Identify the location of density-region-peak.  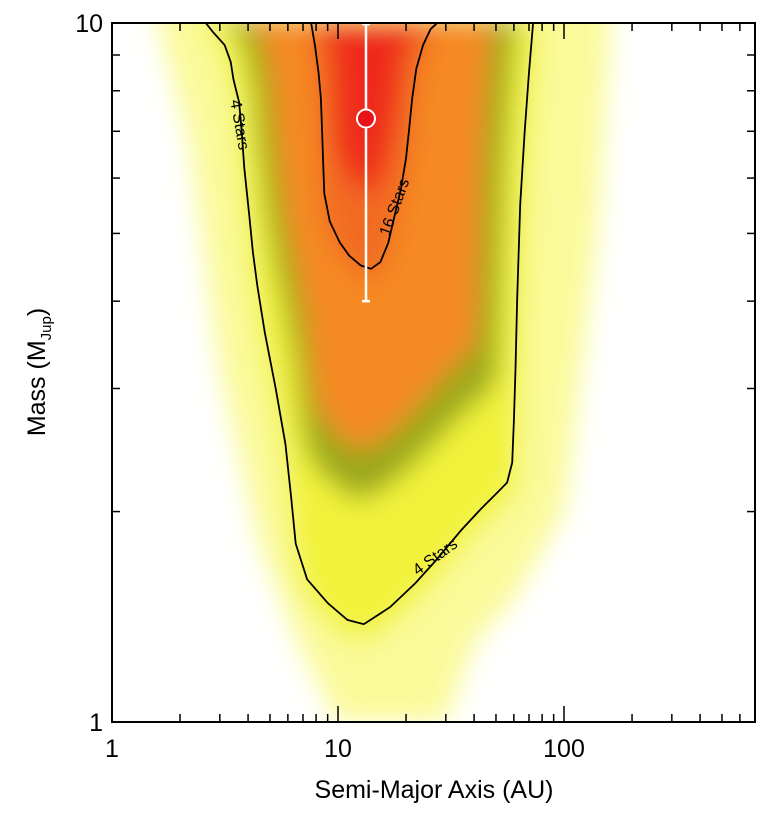
(371, 108).